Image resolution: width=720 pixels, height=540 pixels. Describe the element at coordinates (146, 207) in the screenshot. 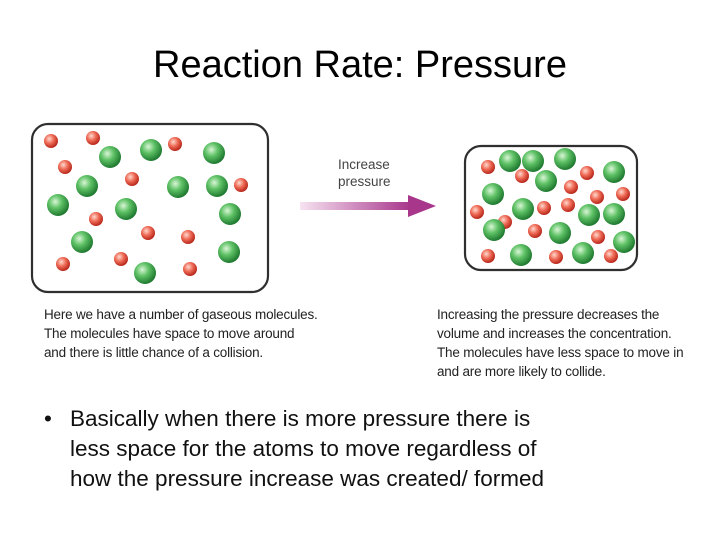

I see `large-container-molecules` at that location.